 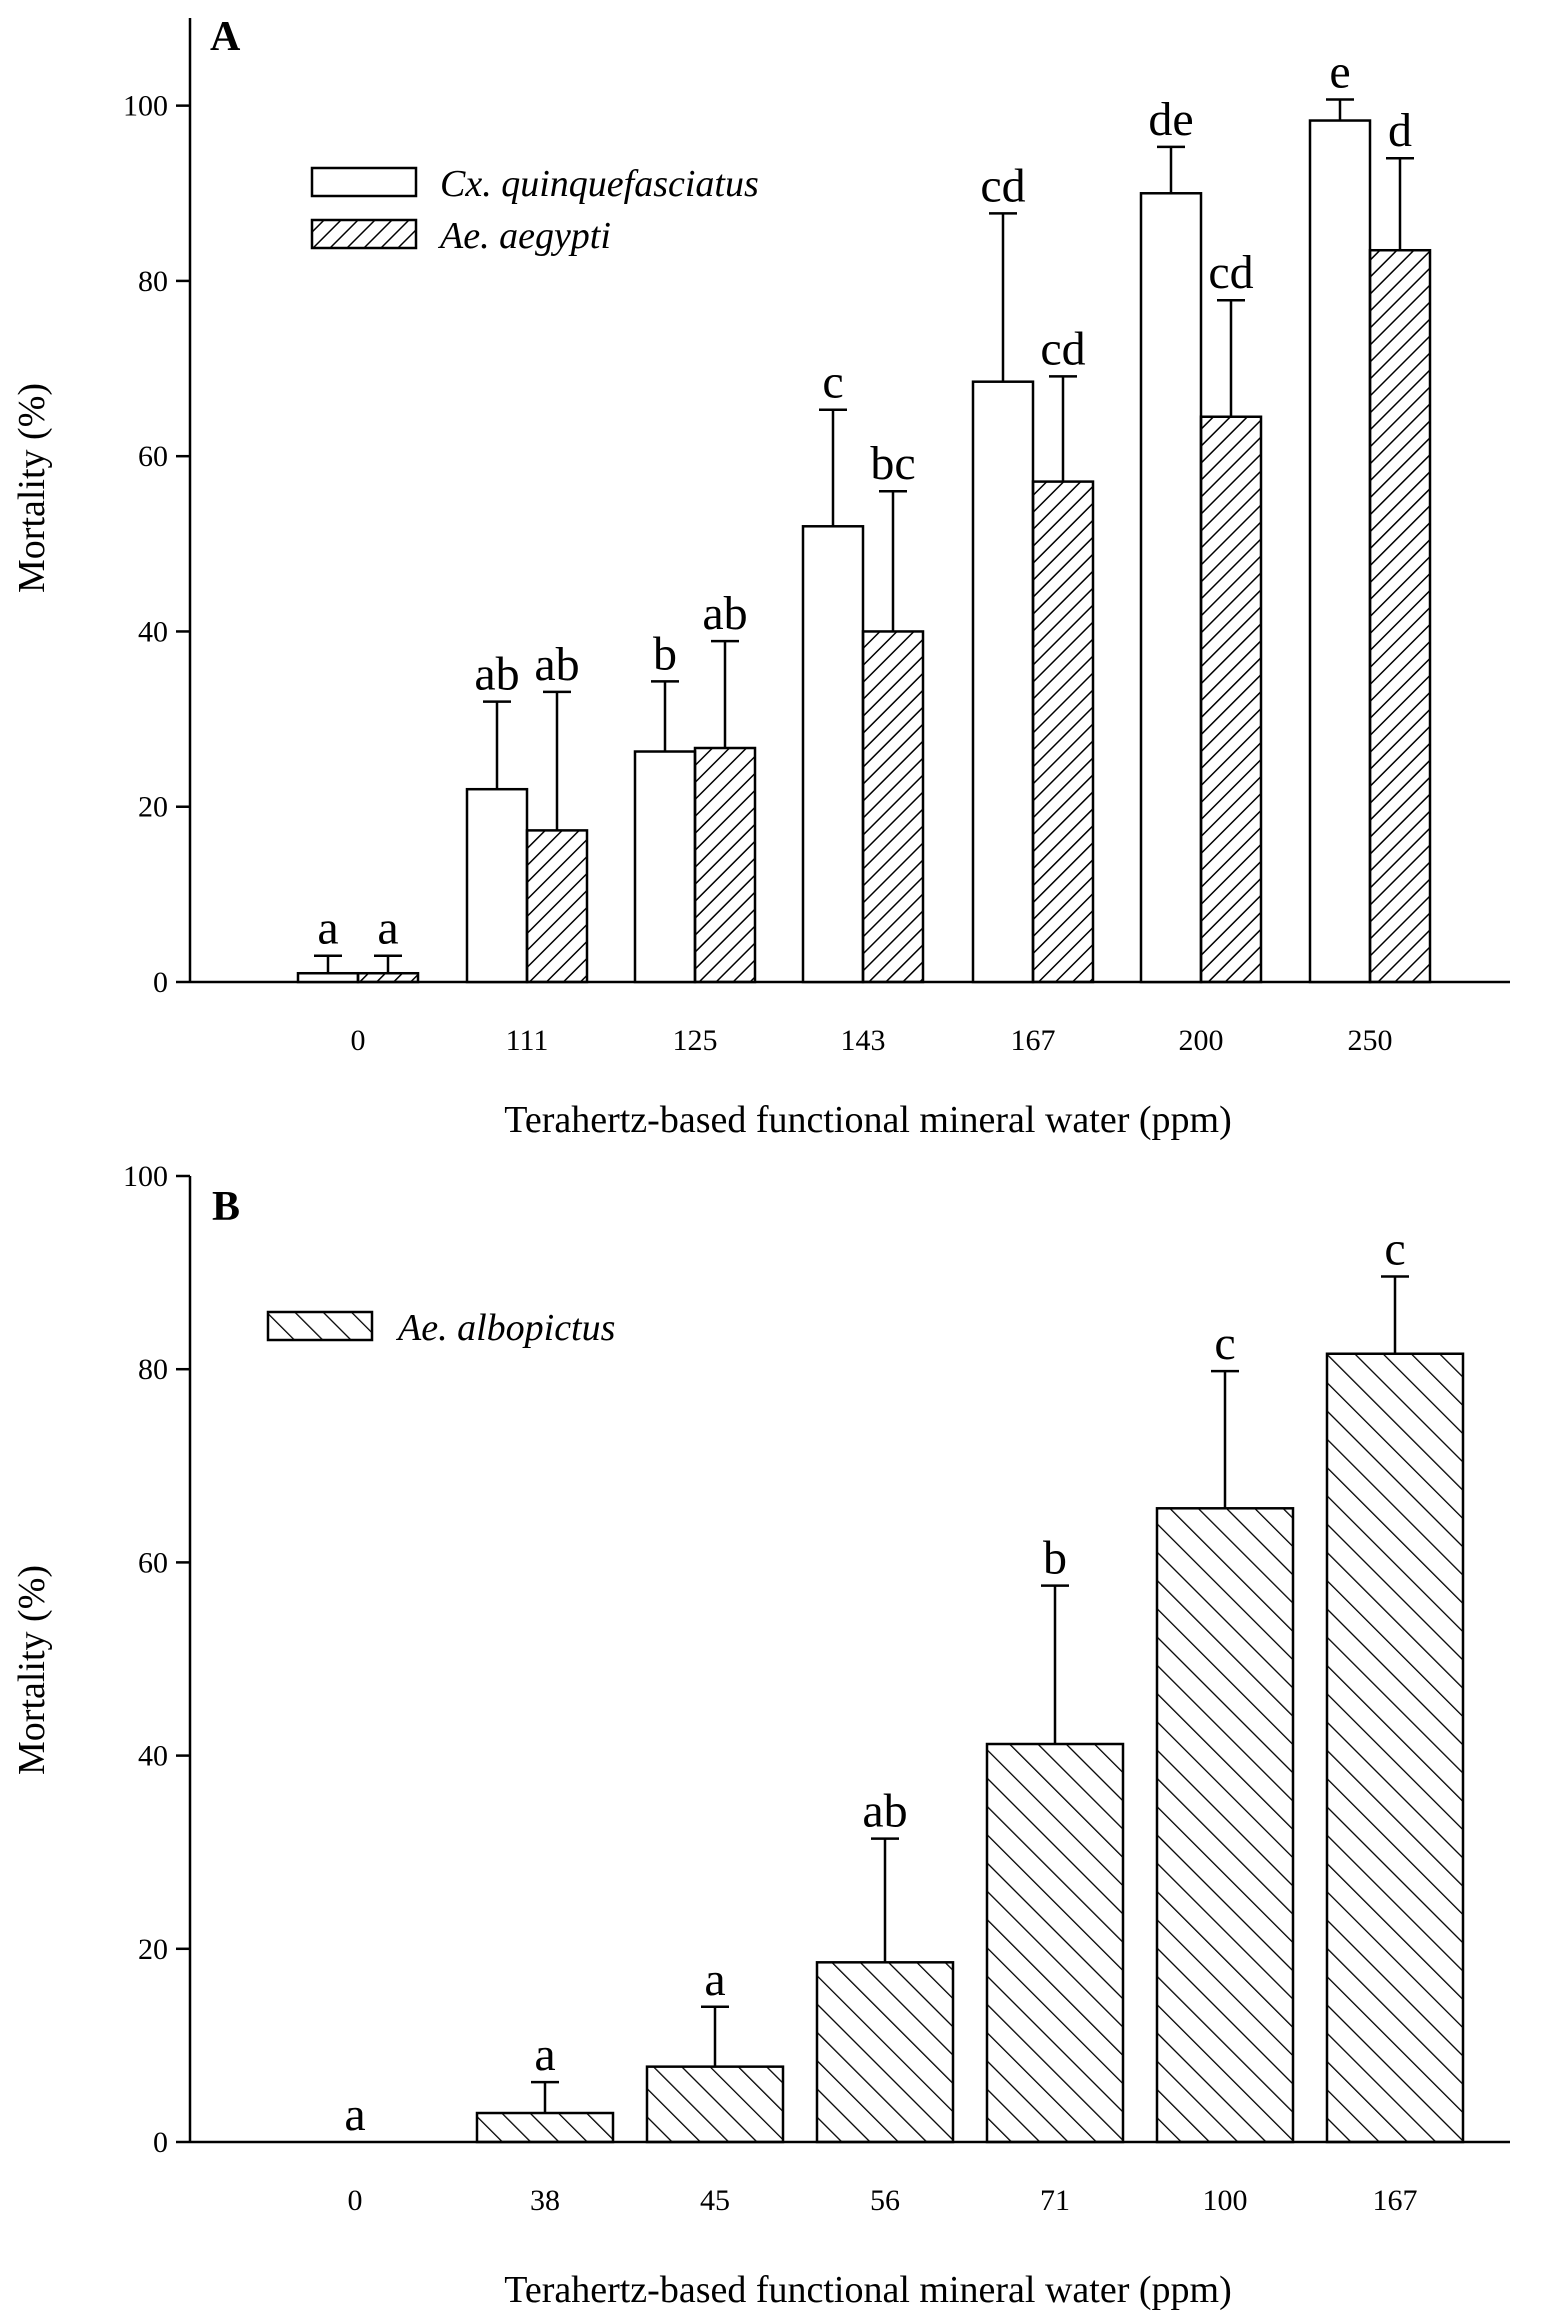 What do you see at coordinates (534, 210) in the screenshot?
I see `panel-a-legend: Cx. quinquefasciatus Ae. aegypti` at bounding box center [534, 210].